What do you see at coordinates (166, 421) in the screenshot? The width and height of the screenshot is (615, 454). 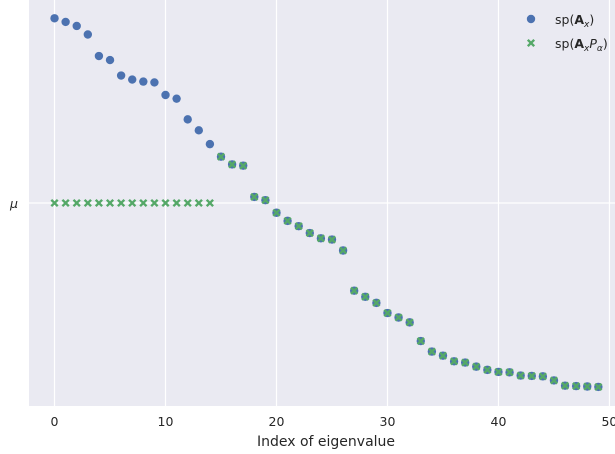 I see `x-tick-label: 10` at bounding box center [166, 421].